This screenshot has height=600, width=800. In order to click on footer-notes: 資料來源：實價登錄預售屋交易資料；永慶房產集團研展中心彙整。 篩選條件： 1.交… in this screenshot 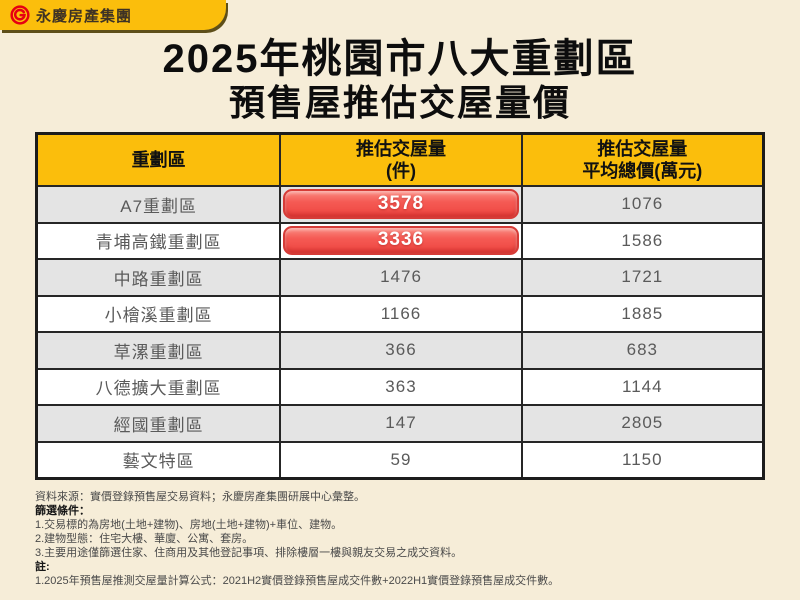, I will do `click(400, 539)`.